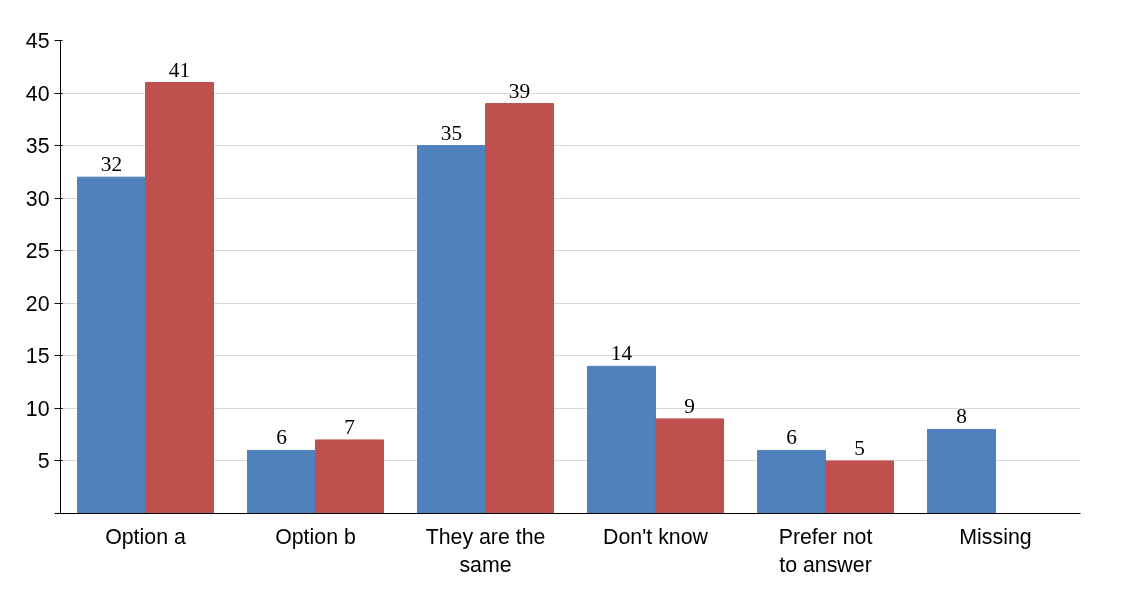 The image size is (1137, 592). What do you see at coordinates (995, 536) in the screenshot?
I see `x-tick-label: Missing` at bounding box center [995, 536].